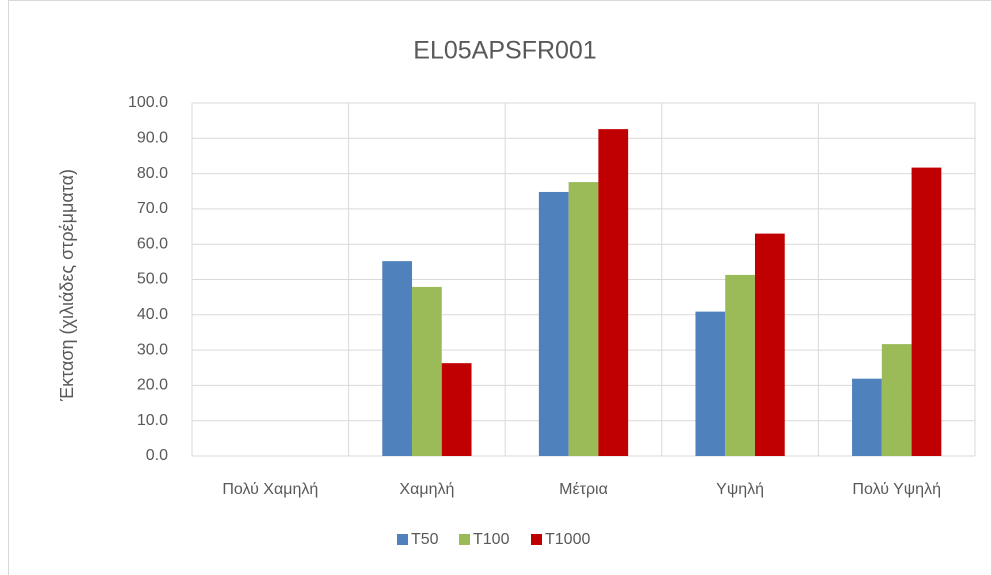  Describe the element at coordinates (152, 279) in the screenshot. I see `y-tick-label: 50.0` at that location.